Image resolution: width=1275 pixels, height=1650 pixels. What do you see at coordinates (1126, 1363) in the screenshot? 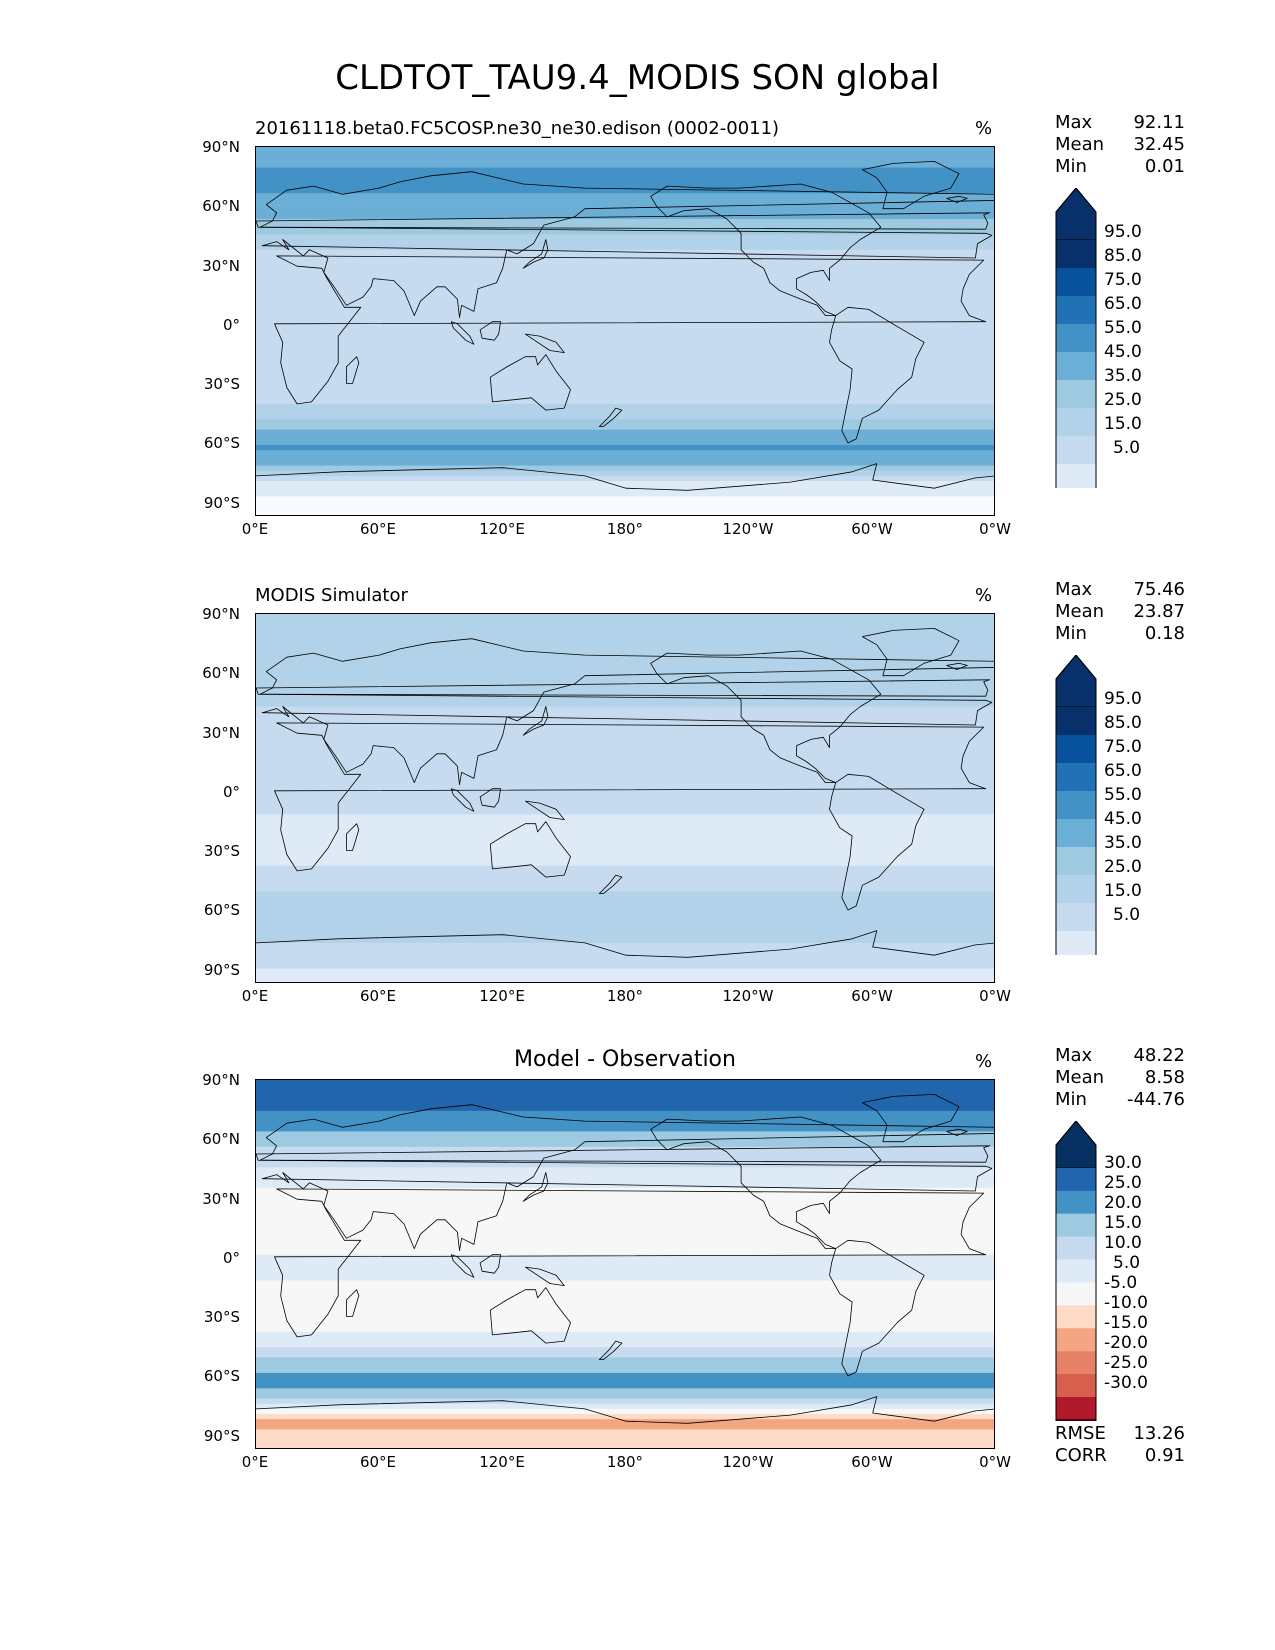
I see `colorbar-label: -25.0` at bounding box center [1126, 1363].